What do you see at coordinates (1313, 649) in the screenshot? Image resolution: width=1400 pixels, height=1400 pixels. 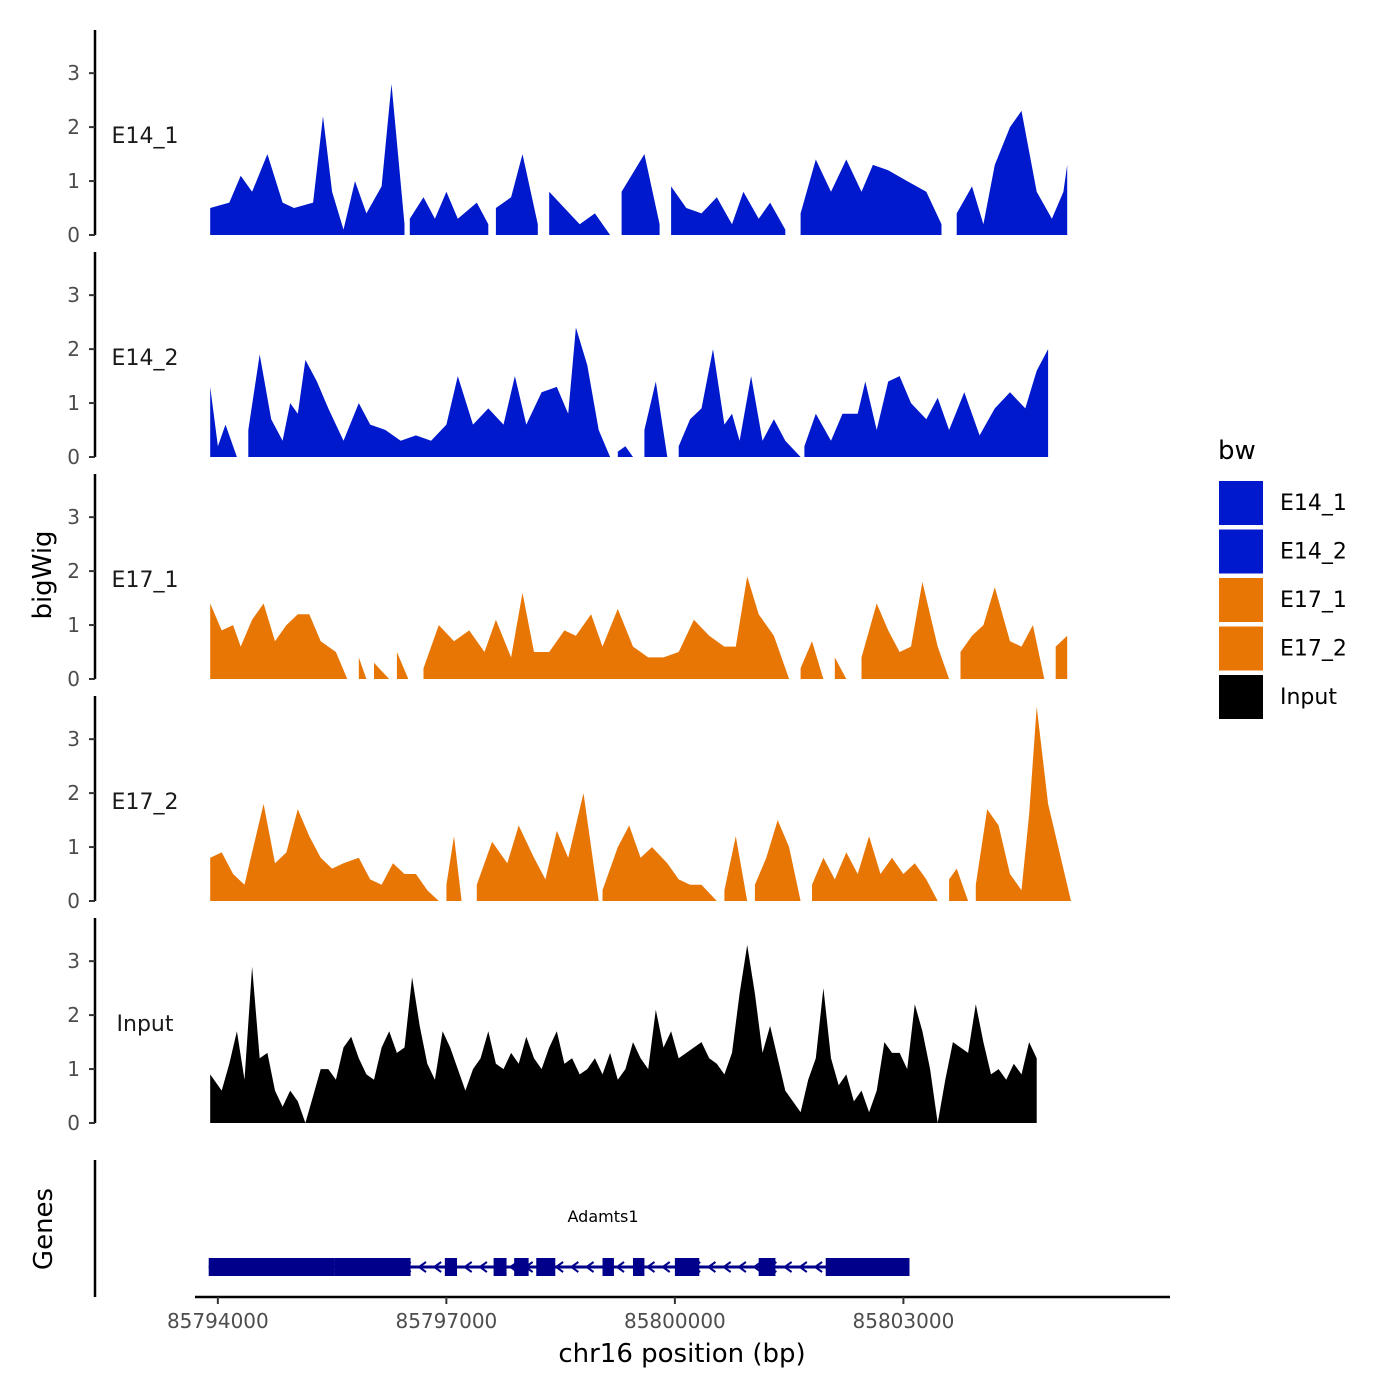 I see `legend-label-E17_2: E17_2` at bounding box center [1313, 649].